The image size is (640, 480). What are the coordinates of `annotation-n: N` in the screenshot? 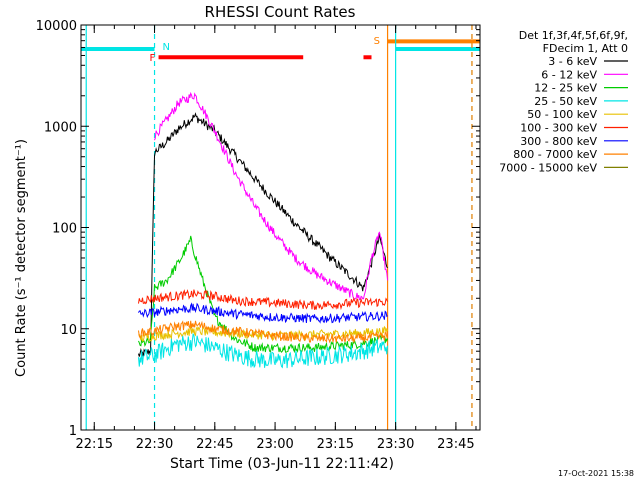 It's located at (166, 47).